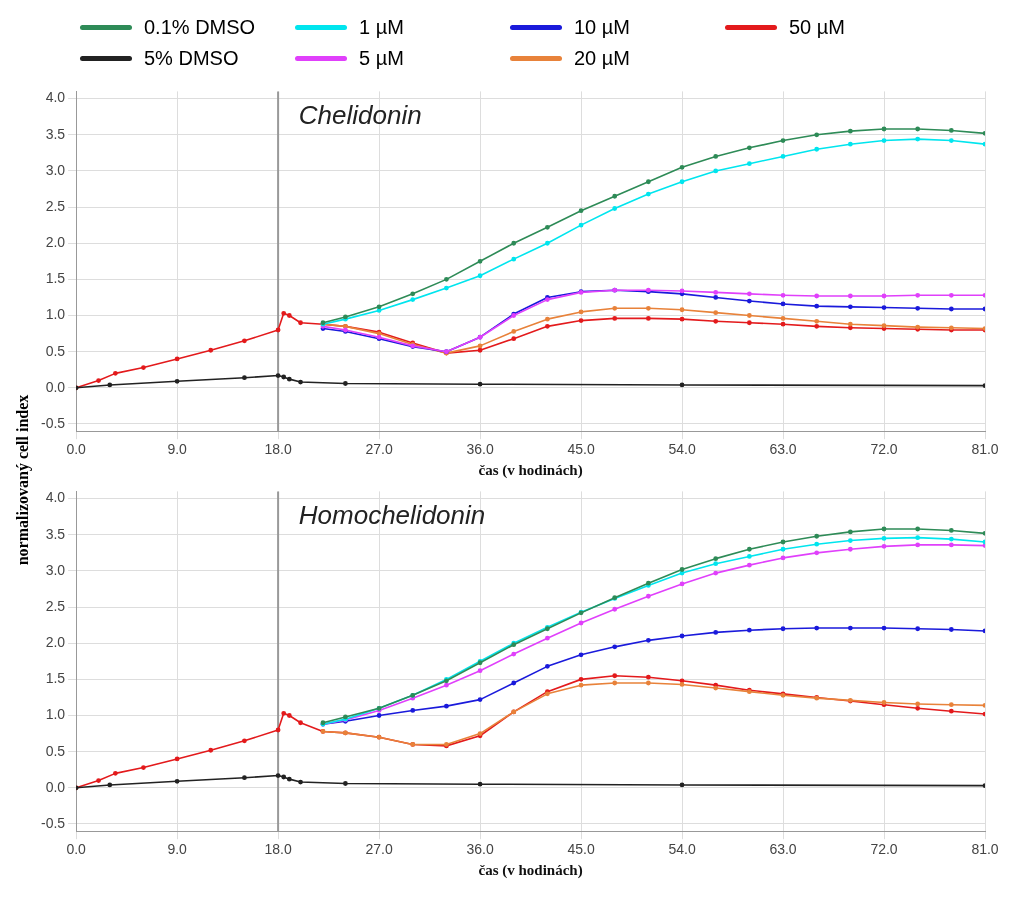  I want to click on y-axis-title: normalizovaný cell index, so click(23, 480).